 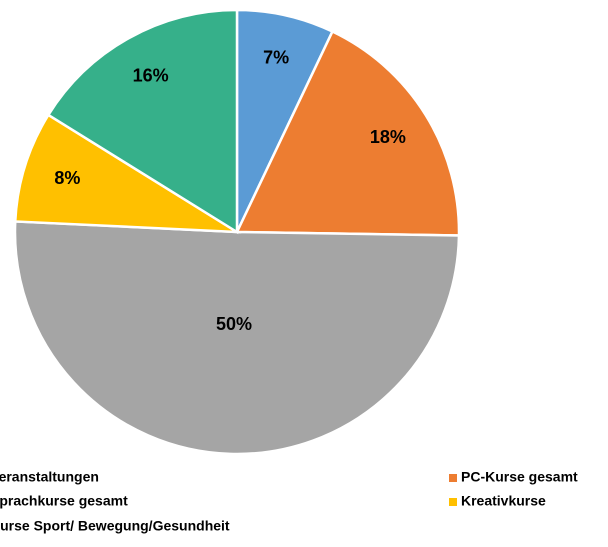 I want to click on data-label: 16%, so click(x=151, y=76).